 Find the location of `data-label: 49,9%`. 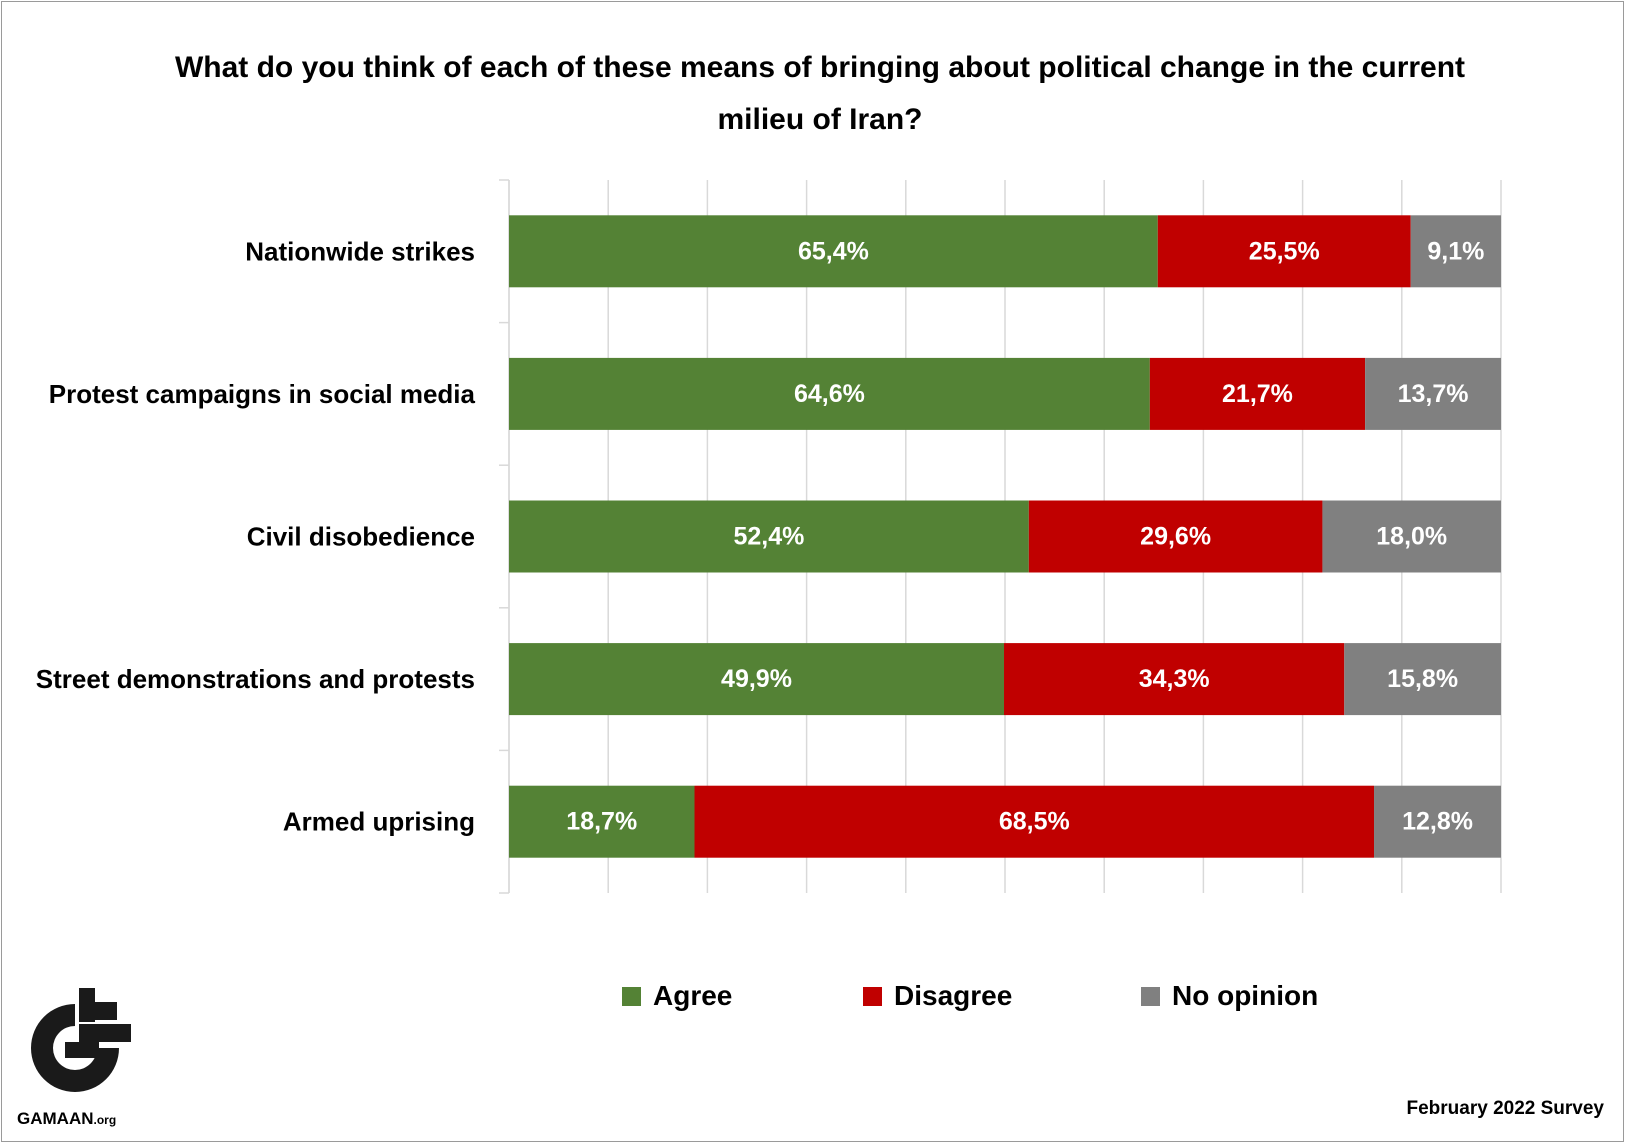

data-label: 49,9% is located at coordinates (756, 679).